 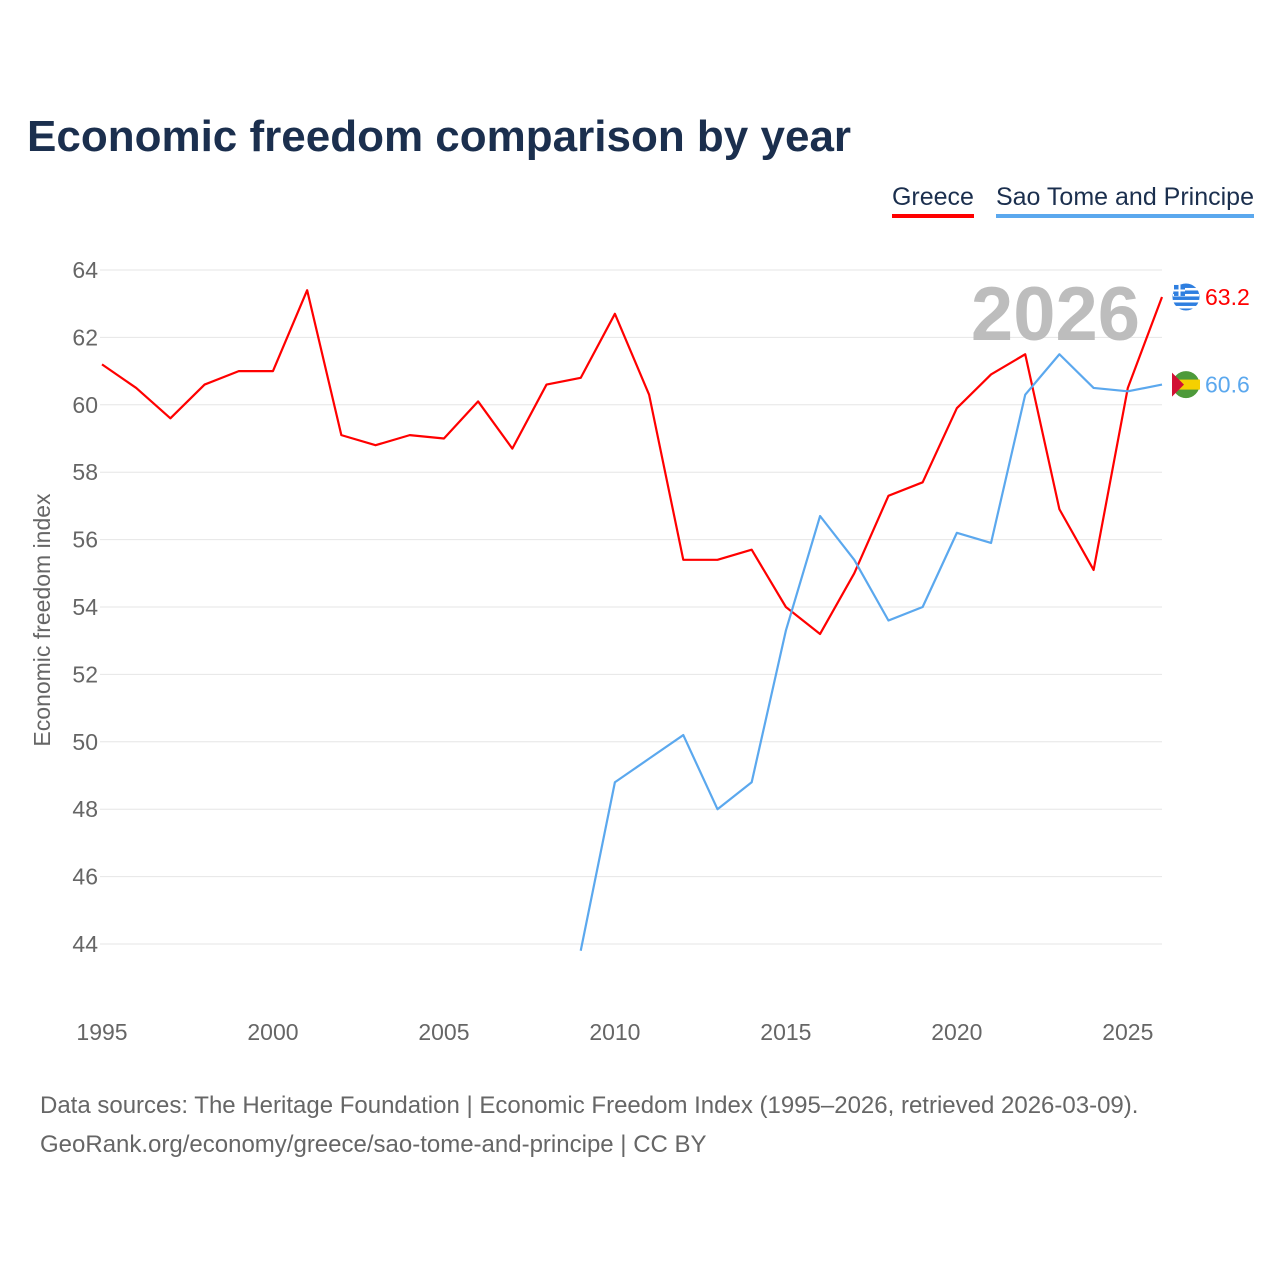 I want to click on flag-cross, so click(x=1179, y=290).